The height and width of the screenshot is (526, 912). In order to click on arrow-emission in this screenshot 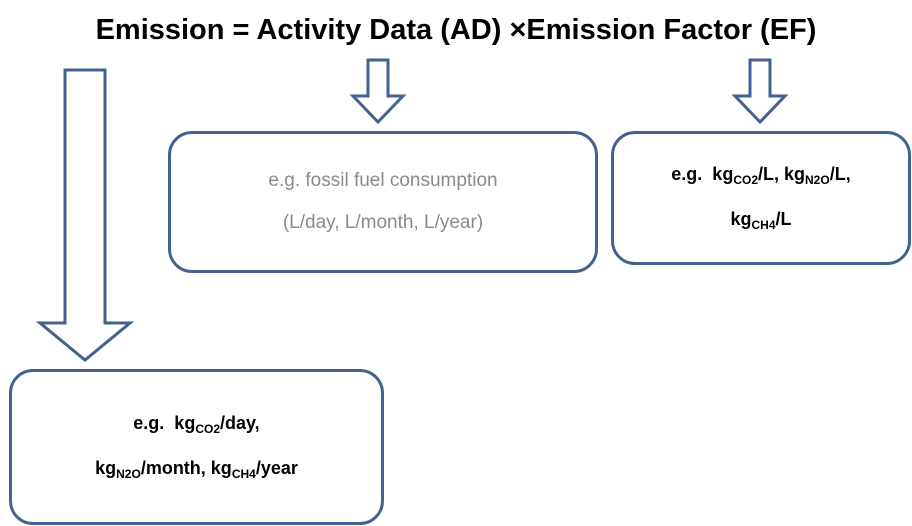, I will do `click(85, 215)`.